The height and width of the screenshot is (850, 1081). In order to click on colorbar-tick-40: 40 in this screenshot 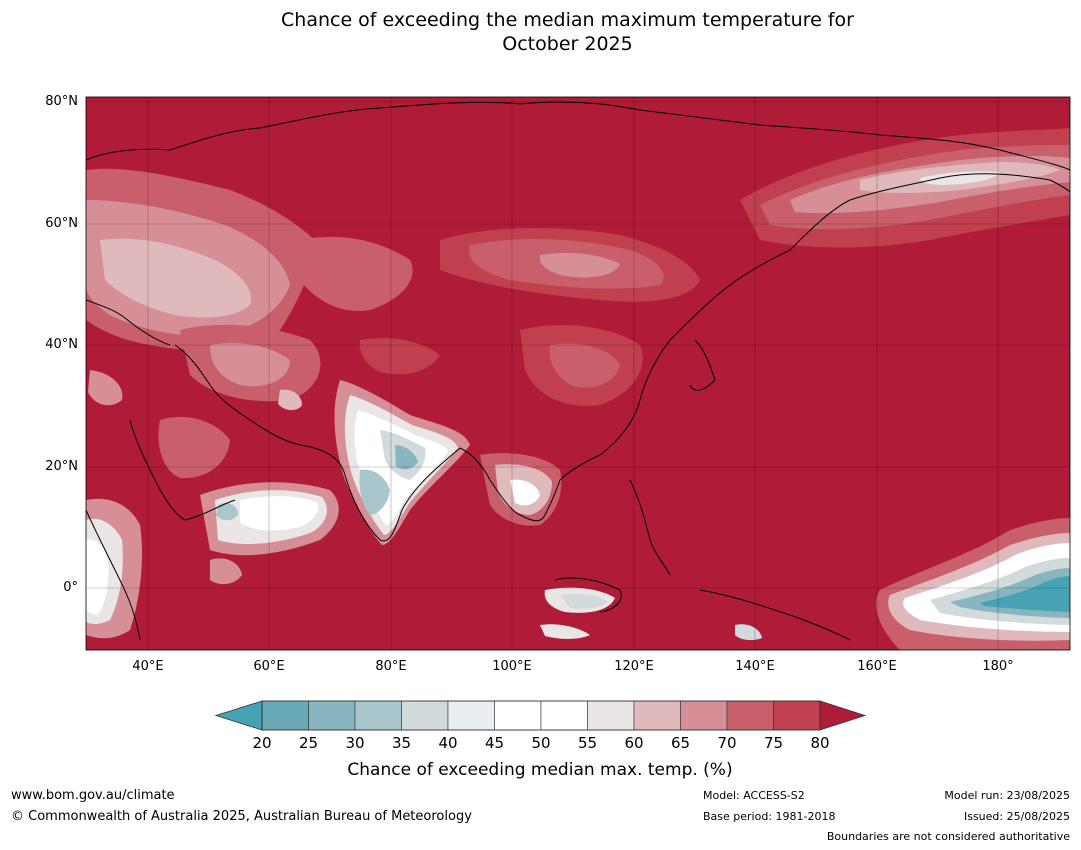, I will do `click(448, 743)`.